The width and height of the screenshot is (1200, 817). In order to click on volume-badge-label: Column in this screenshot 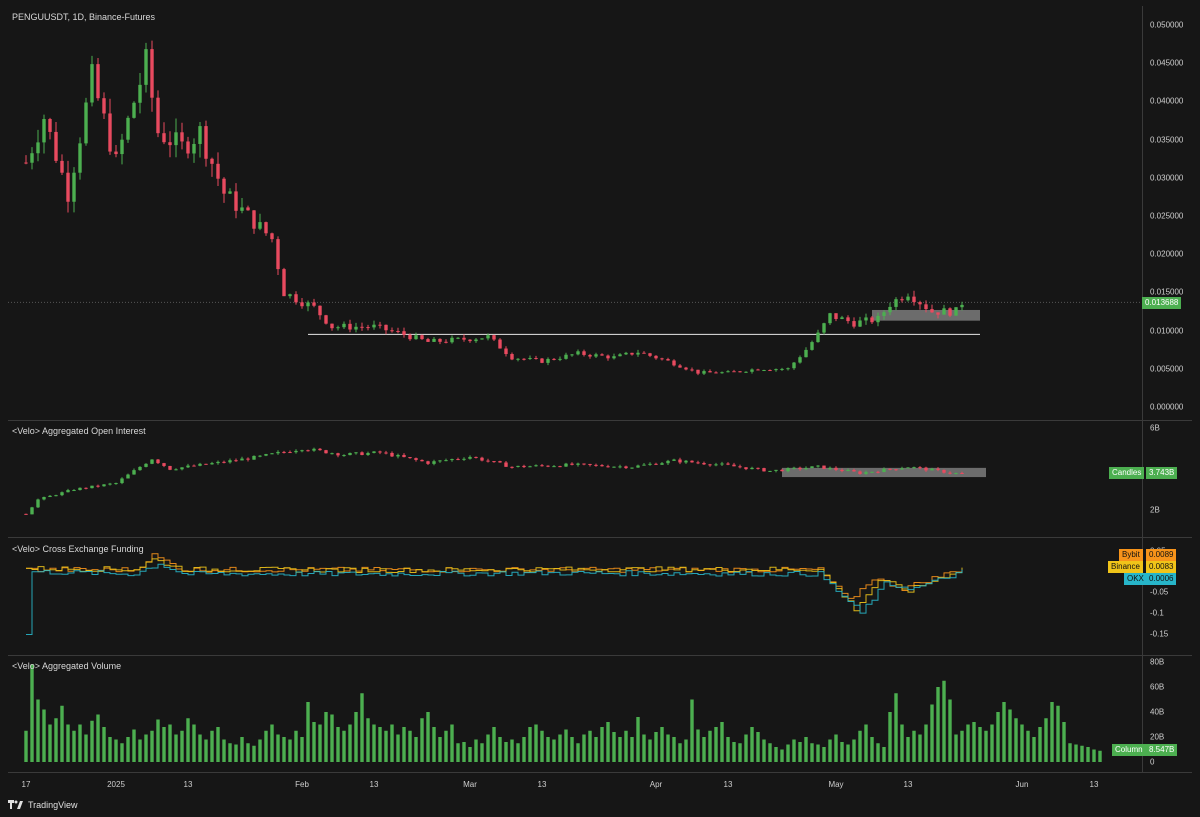, I will do `click(1129, 750)`.